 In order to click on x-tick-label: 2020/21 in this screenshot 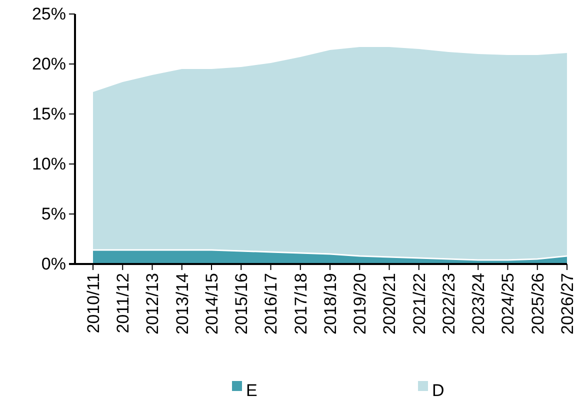, I will do `click(390, 303)`.